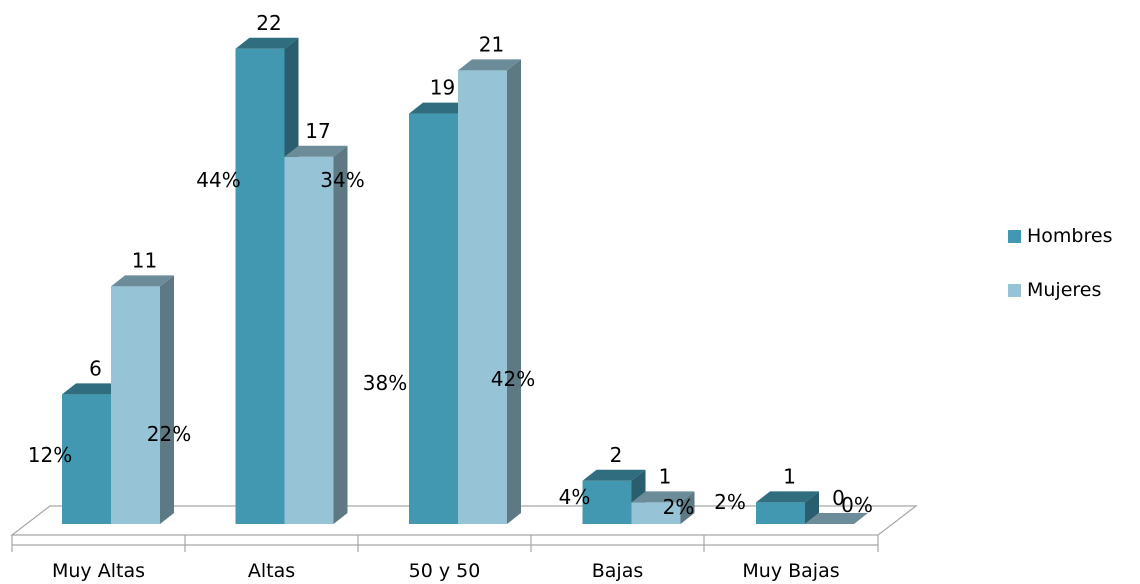 The height and width of the screenshot is (584, 1140). Describe the element at coordinates (442, 88) in the screenshot. I see `value-label: 19` at that location.